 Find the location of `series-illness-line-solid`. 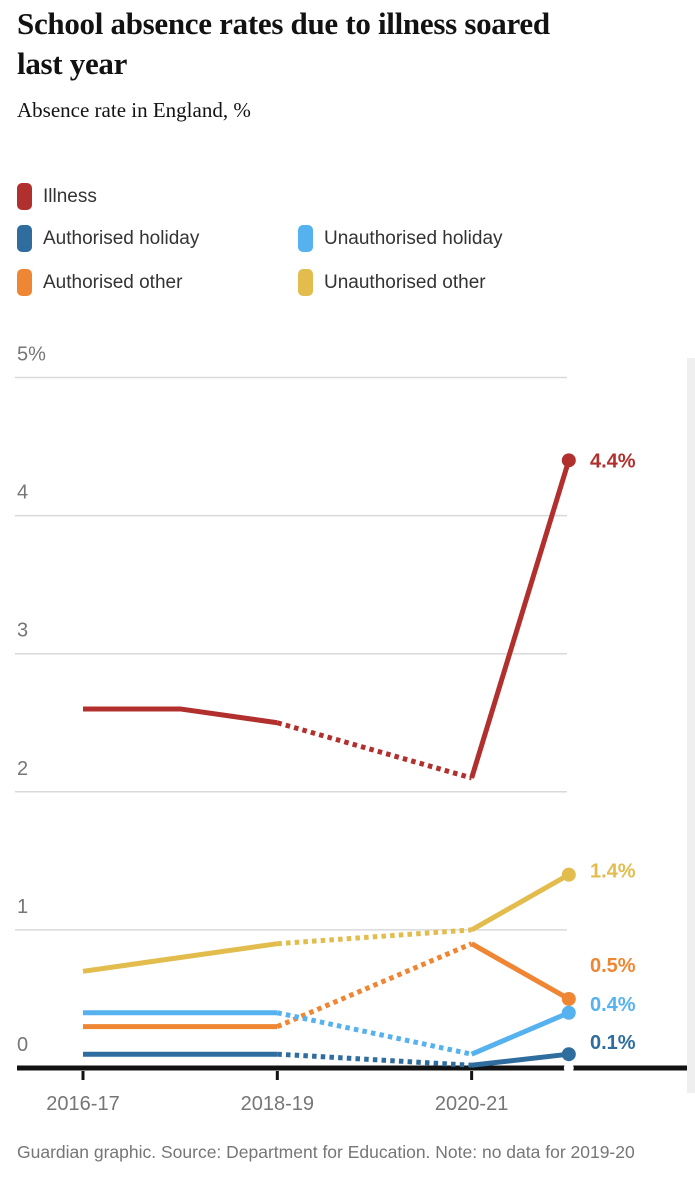

series-illness-line-solid is located at coordinates (180, 716).